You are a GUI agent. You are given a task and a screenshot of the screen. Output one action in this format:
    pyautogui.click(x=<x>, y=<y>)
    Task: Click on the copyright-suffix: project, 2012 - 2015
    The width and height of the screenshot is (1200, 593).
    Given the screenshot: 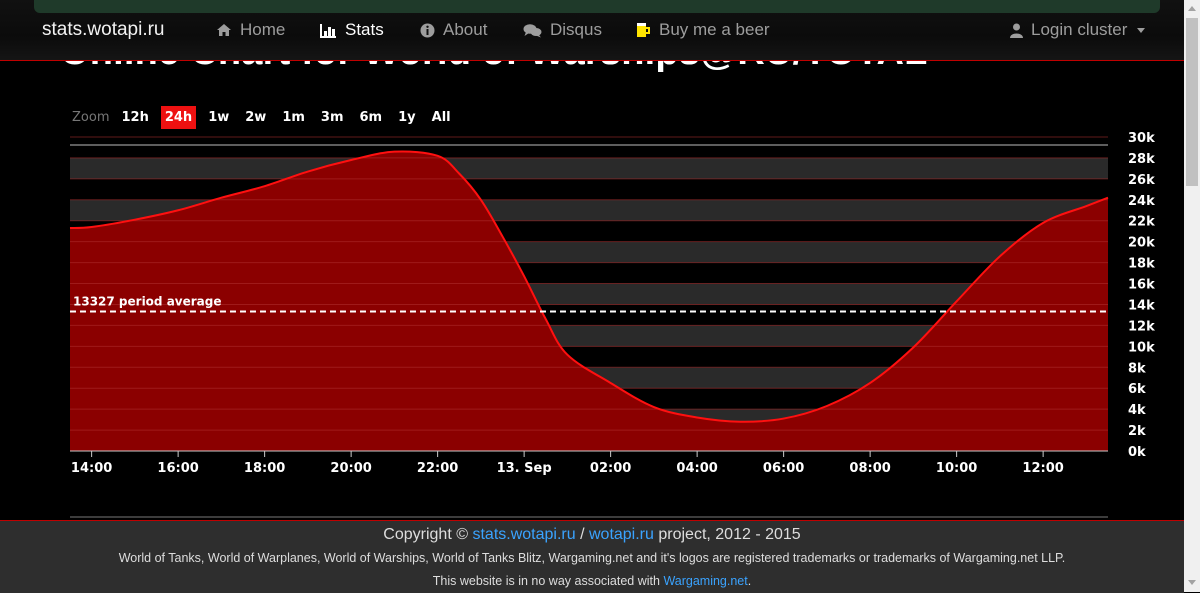 What is the action you would take?
    pyautogui.click(x=729, y=534)
    